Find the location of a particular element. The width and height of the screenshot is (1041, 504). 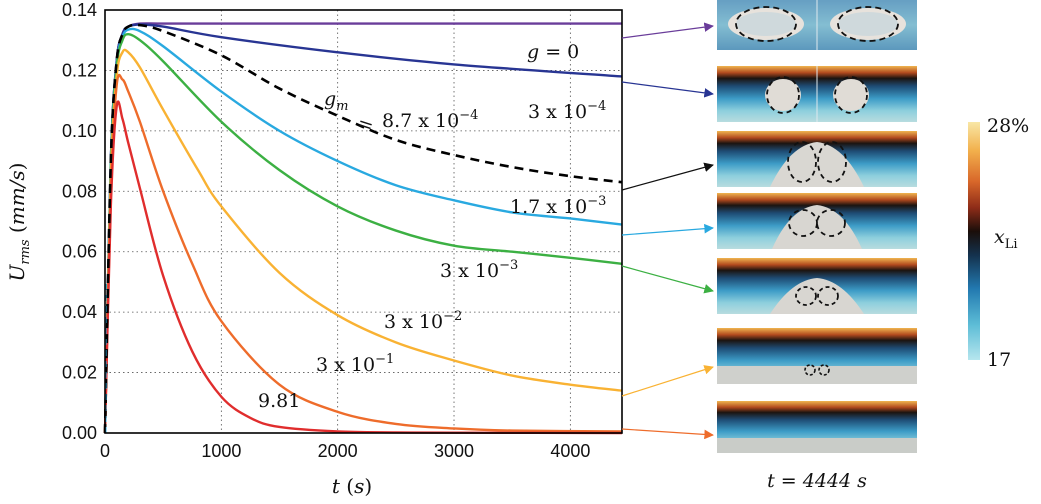

colorbar-label: xLi is located at coordinates (1006, 239).